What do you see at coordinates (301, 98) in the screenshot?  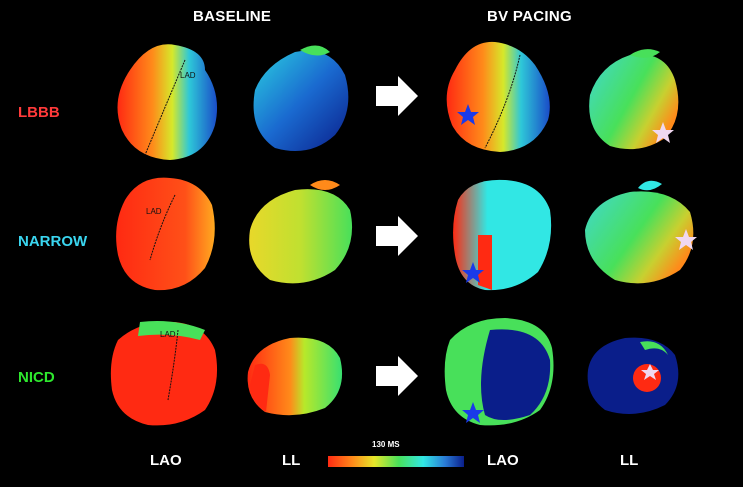 I see `heart-lbbb-baseline-ll` at bounding box center [301, 98].